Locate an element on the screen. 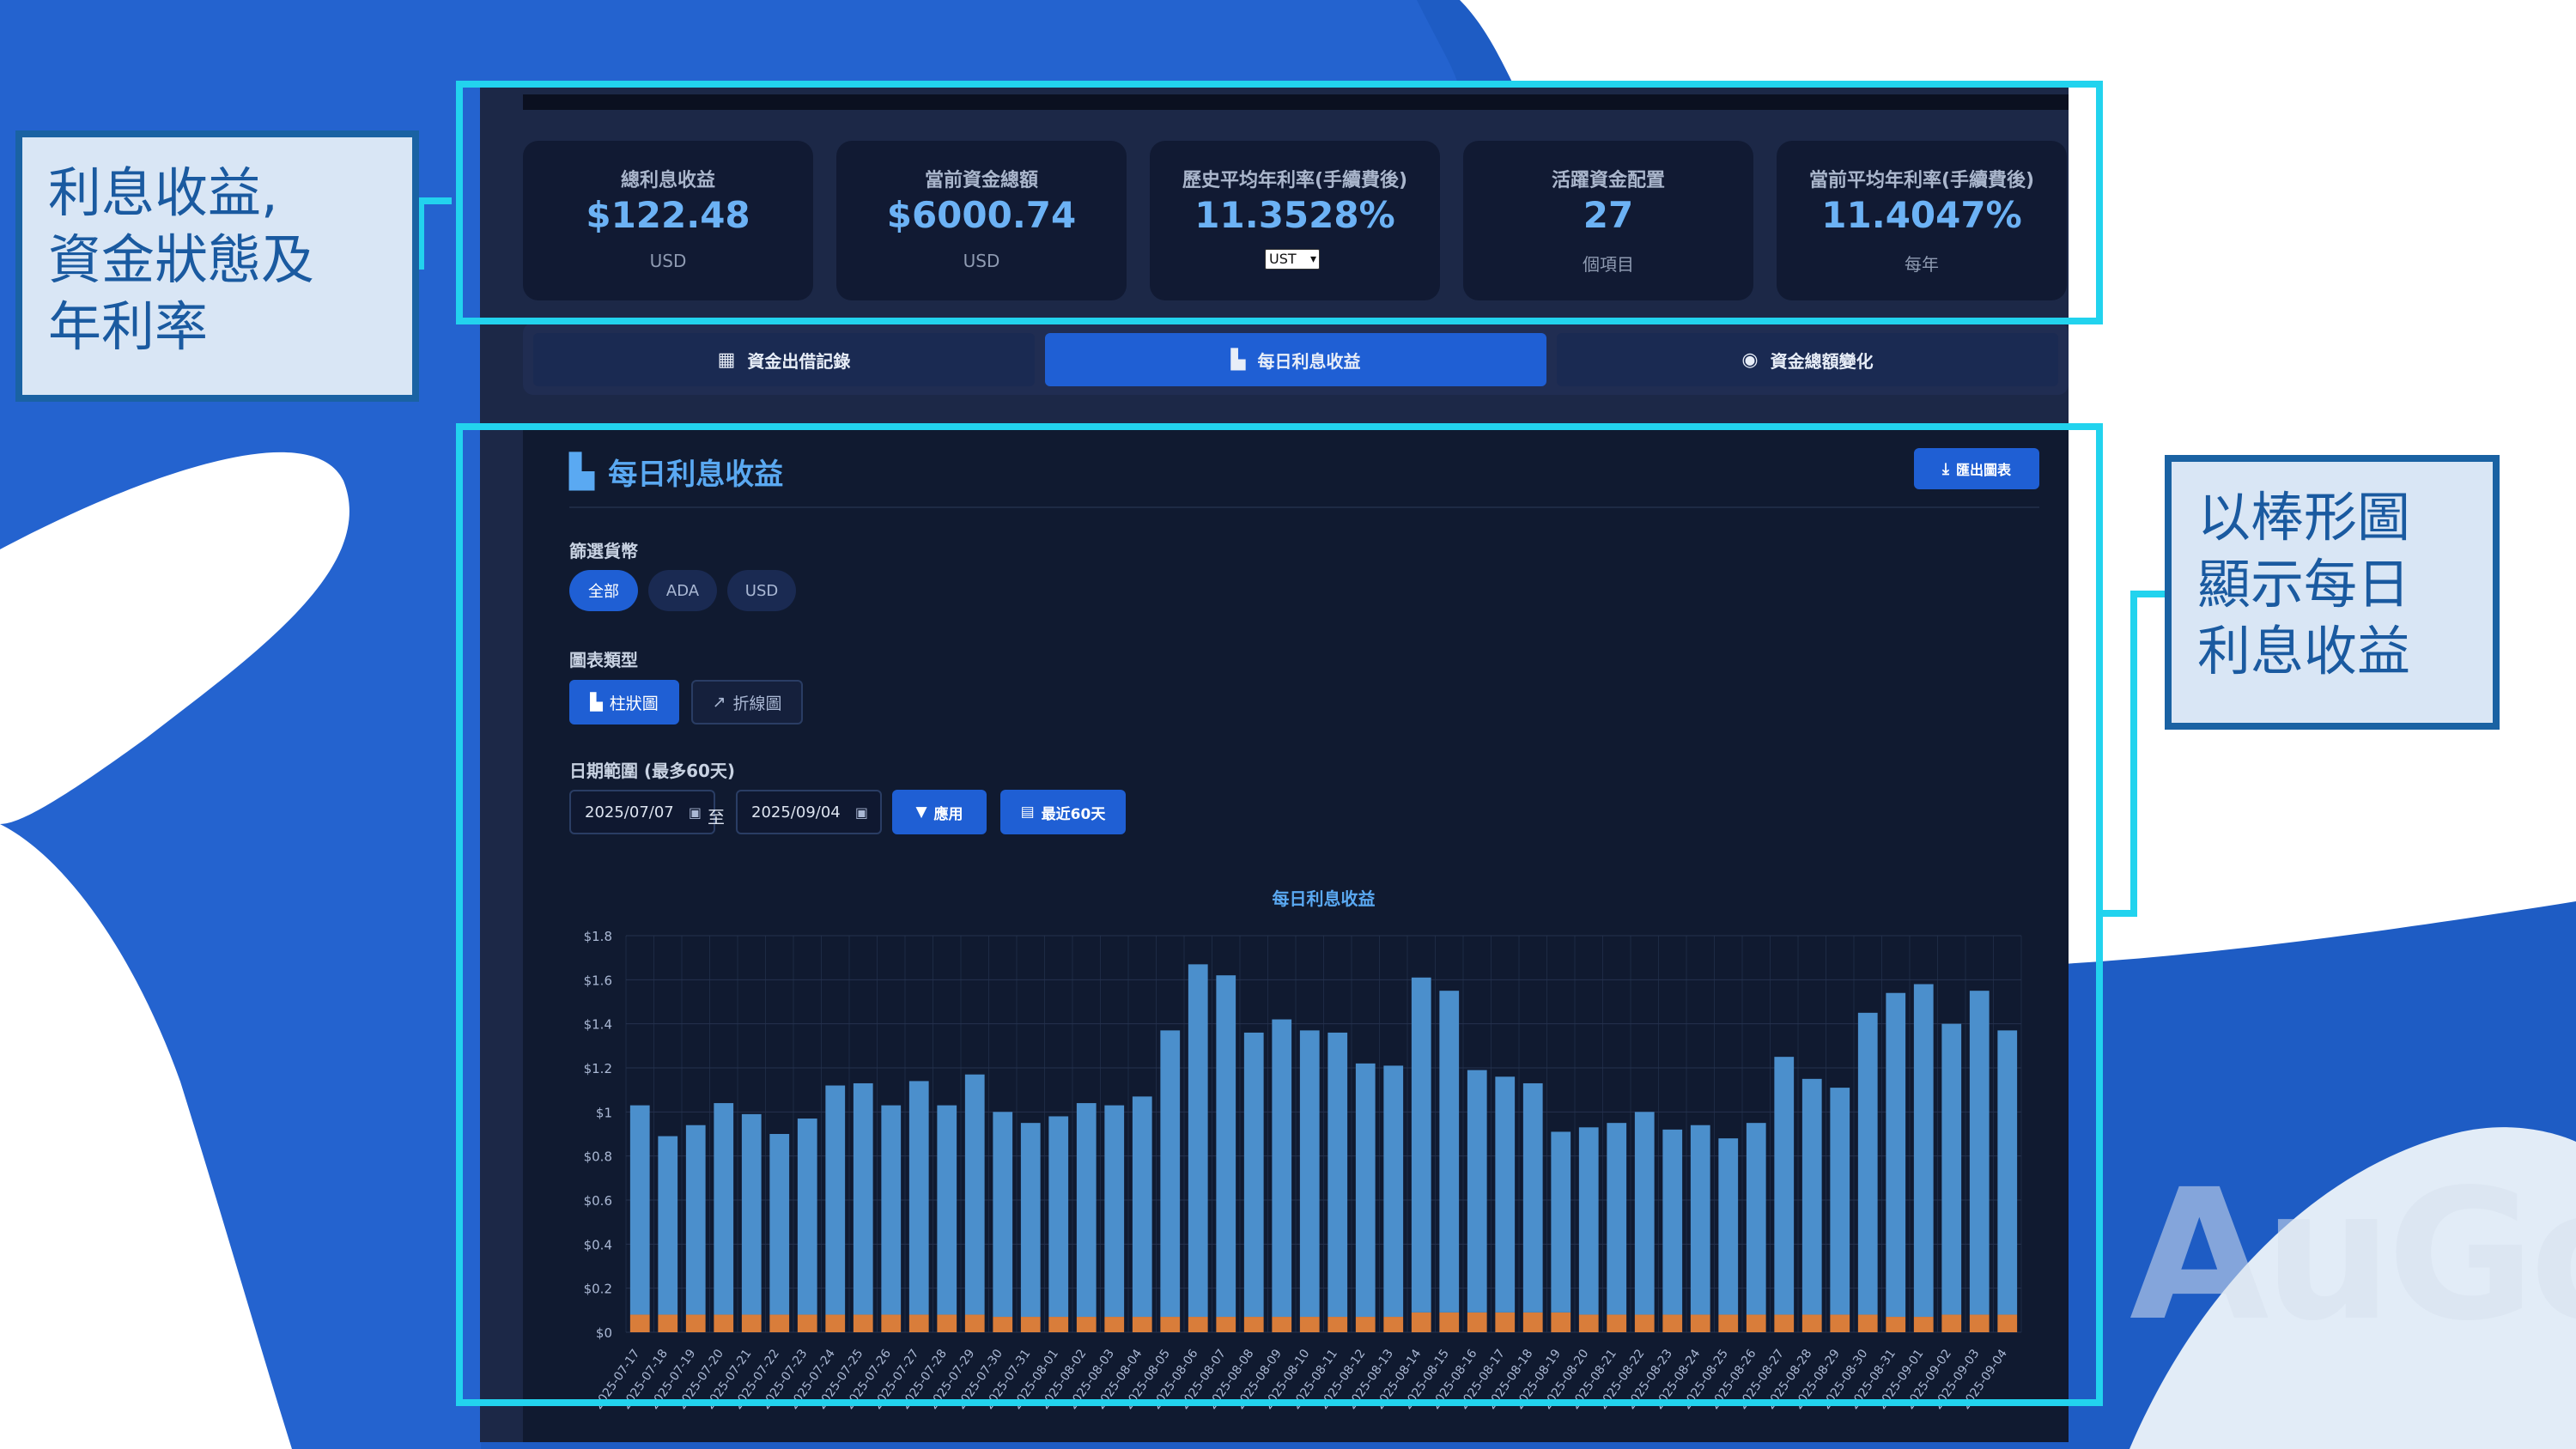 This screenshot has width=2576, height=1449. date-from-input: 2025/07/07 ▣ is located at coordinates (642, 812).